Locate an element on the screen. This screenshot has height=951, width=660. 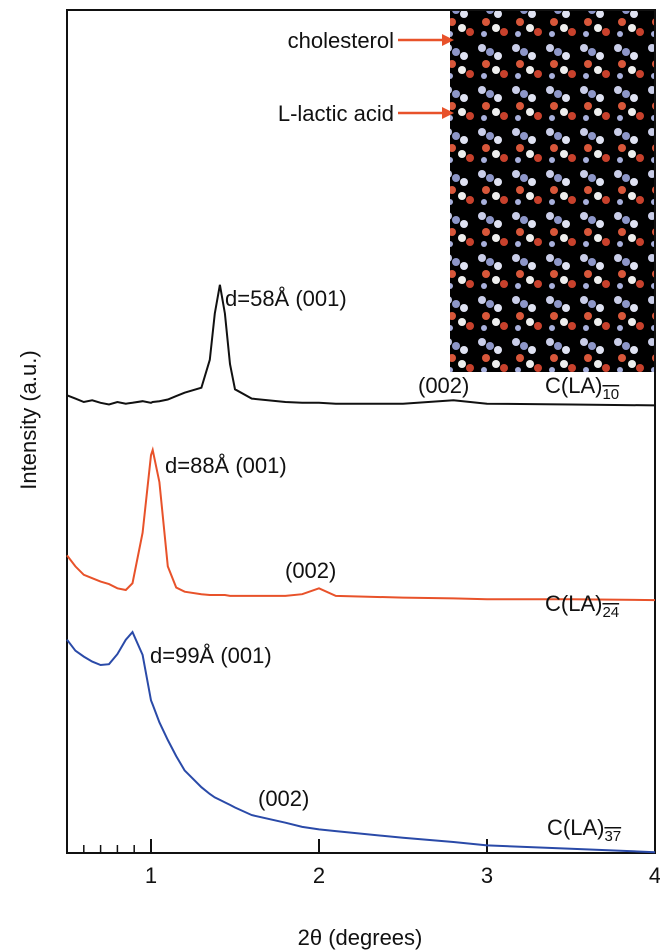
annotation: d=88Å (001) is located at coordinates (226, 465).